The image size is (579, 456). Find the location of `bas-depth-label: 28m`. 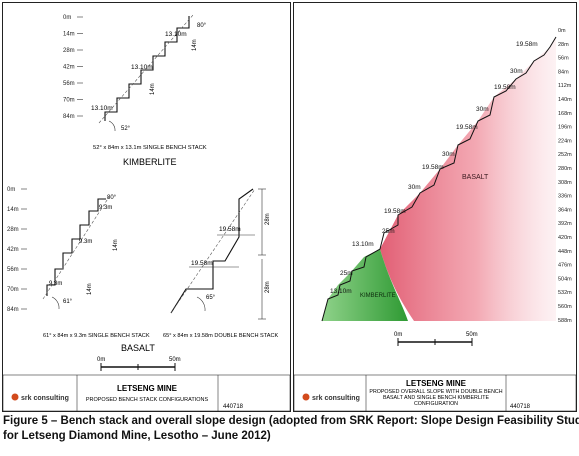

bas-depth-label: 28m is located at coordinates (13, 230).